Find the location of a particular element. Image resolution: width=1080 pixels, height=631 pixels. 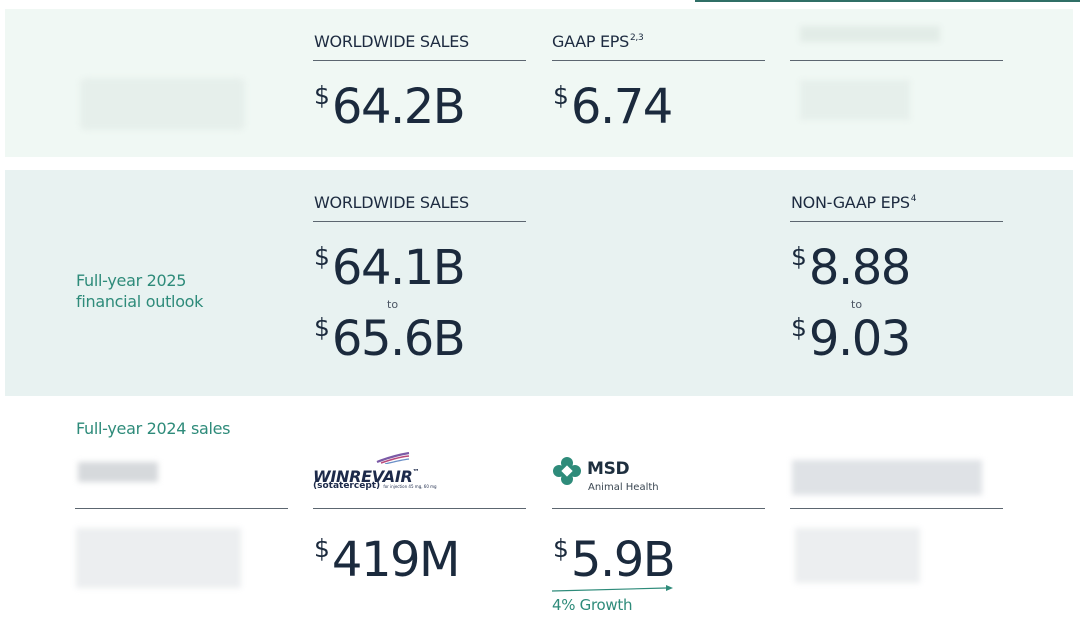

non-gaap-eps-header: NON-GAAP EPS4 is located at coordinates (854, 202).